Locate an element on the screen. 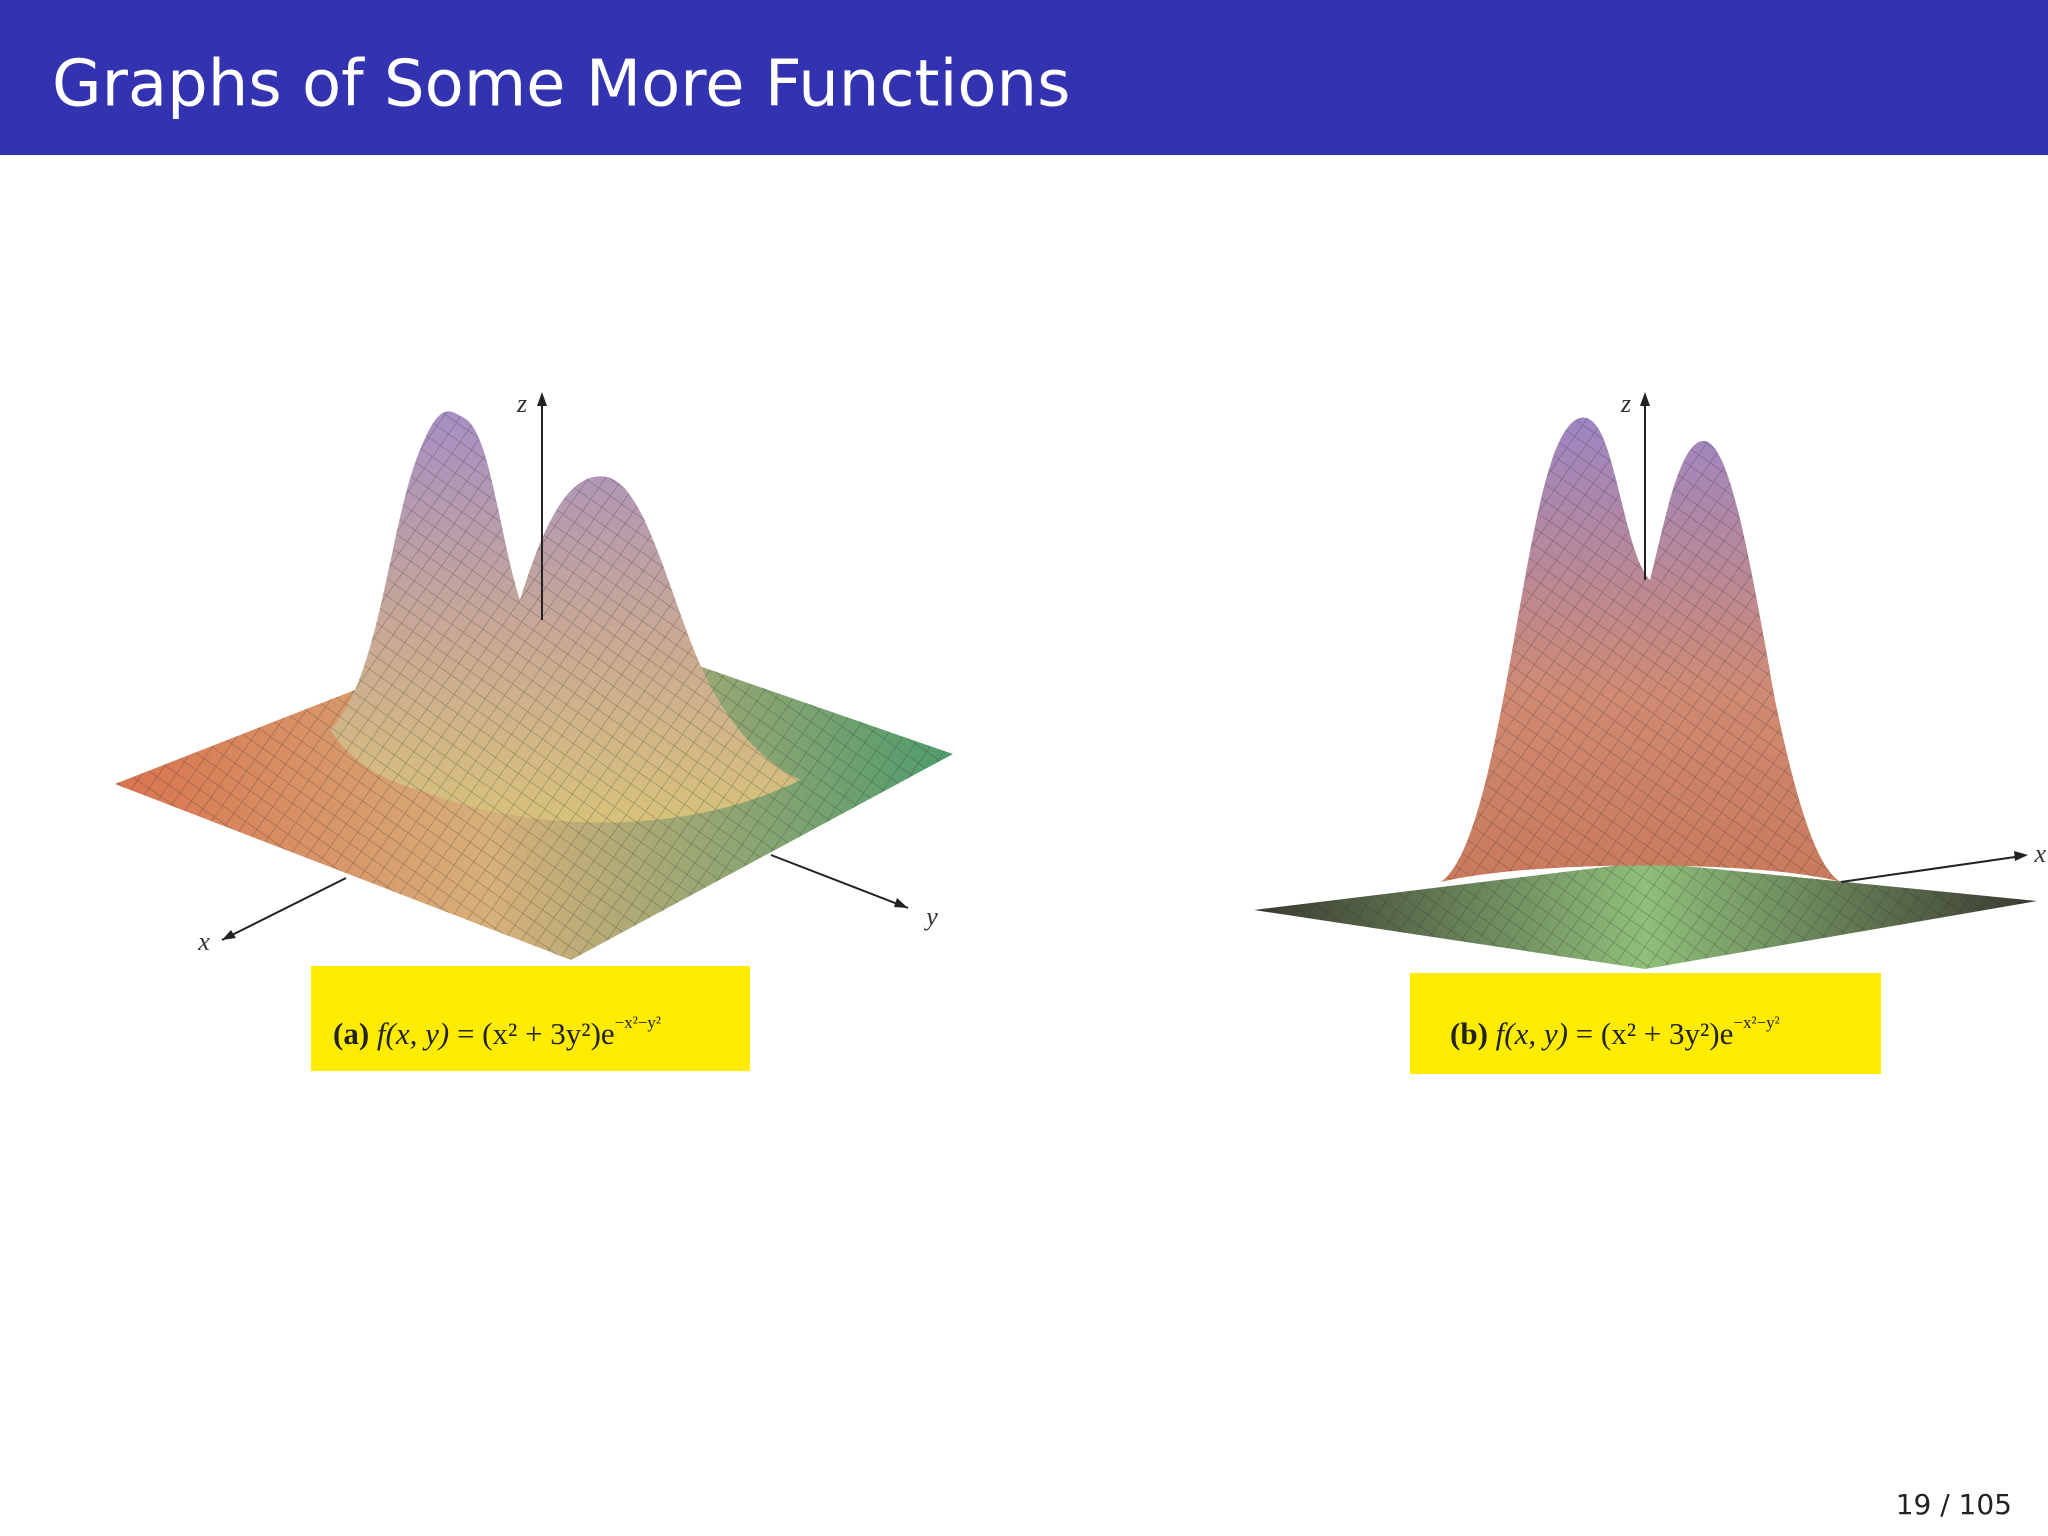 The width and height of the screenshot is (2048, 1536). slide-title: Graphs of Some More Functions is located at coordinates (561, 85).